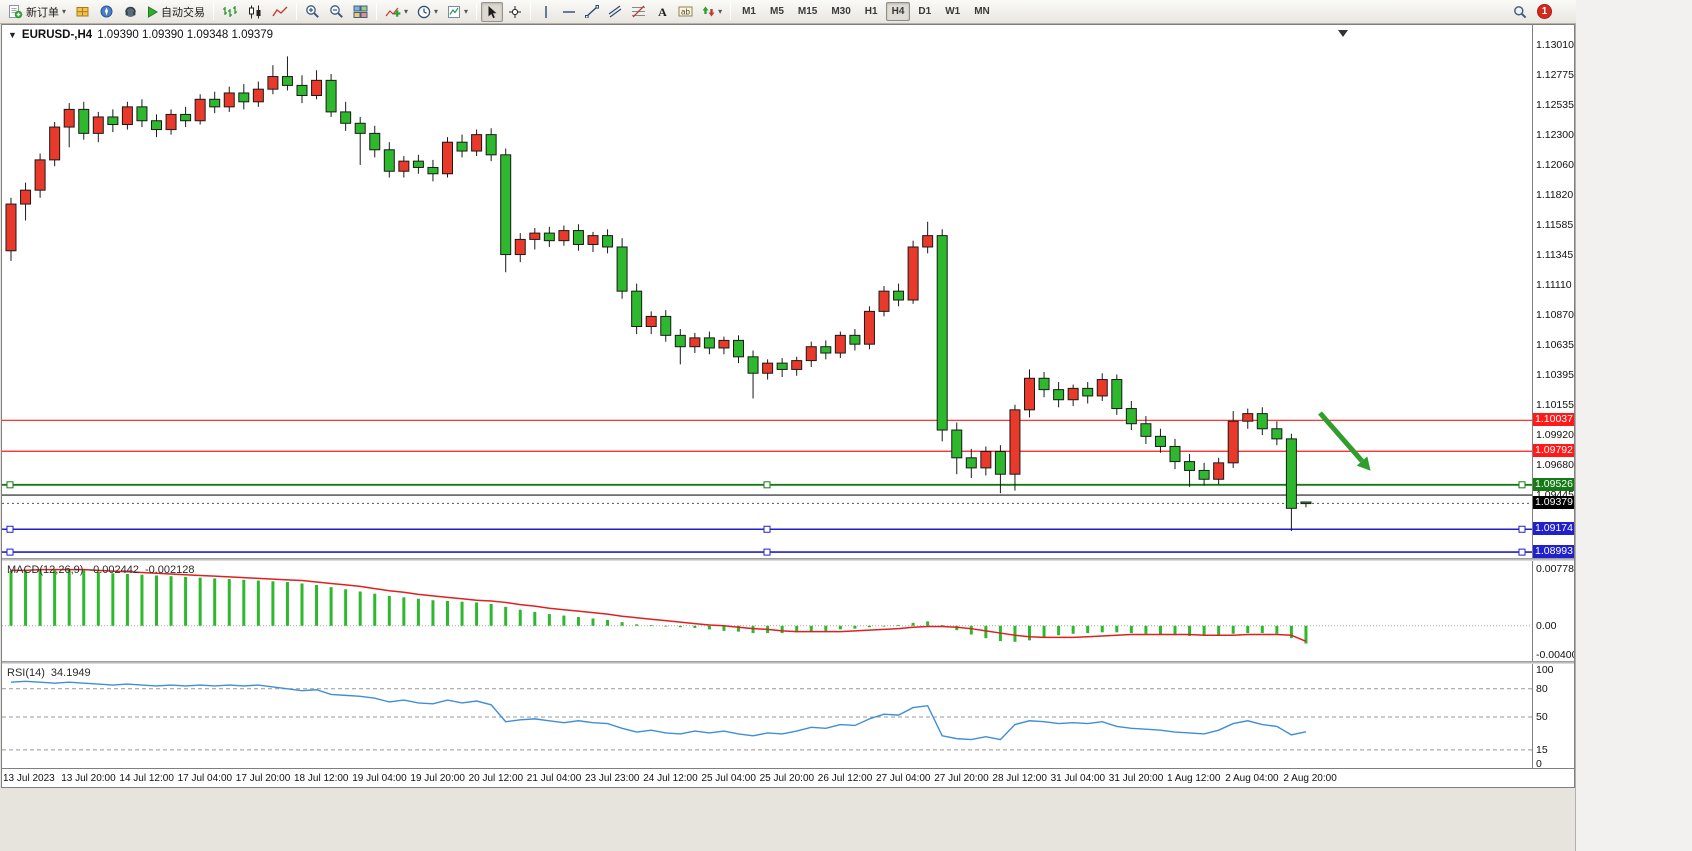 The height and width of the screenshot is (851, 1692). What do you see at coordinates (1343, 33) in the screenshot?
I see `scroll-marker-icon` at bounding box center [1343, 33].